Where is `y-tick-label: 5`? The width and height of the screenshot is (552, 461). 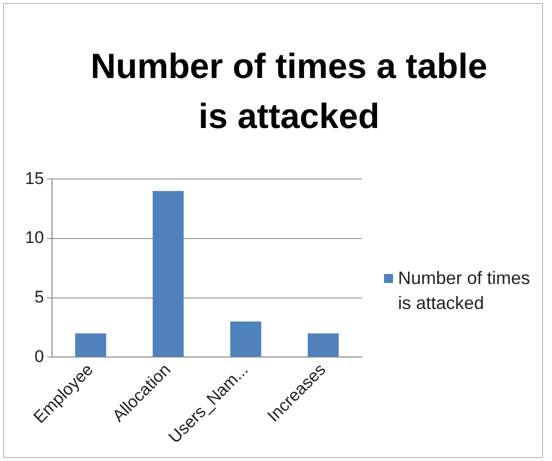
y-tick-label: 5 is located at coordinates (39, 296).